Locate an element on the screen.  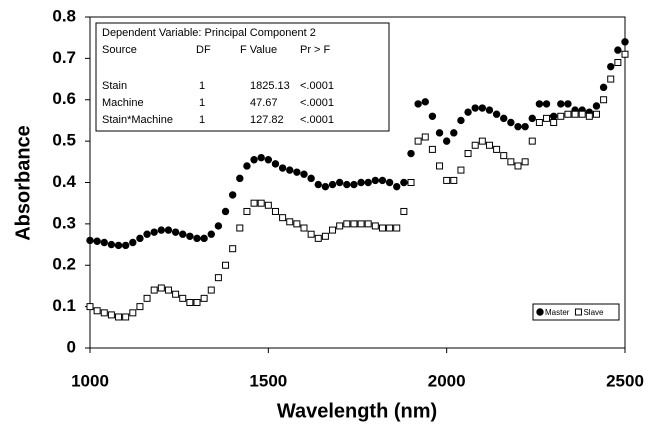
y-tick-label: 0.6 is located at coordinates (64, 98).